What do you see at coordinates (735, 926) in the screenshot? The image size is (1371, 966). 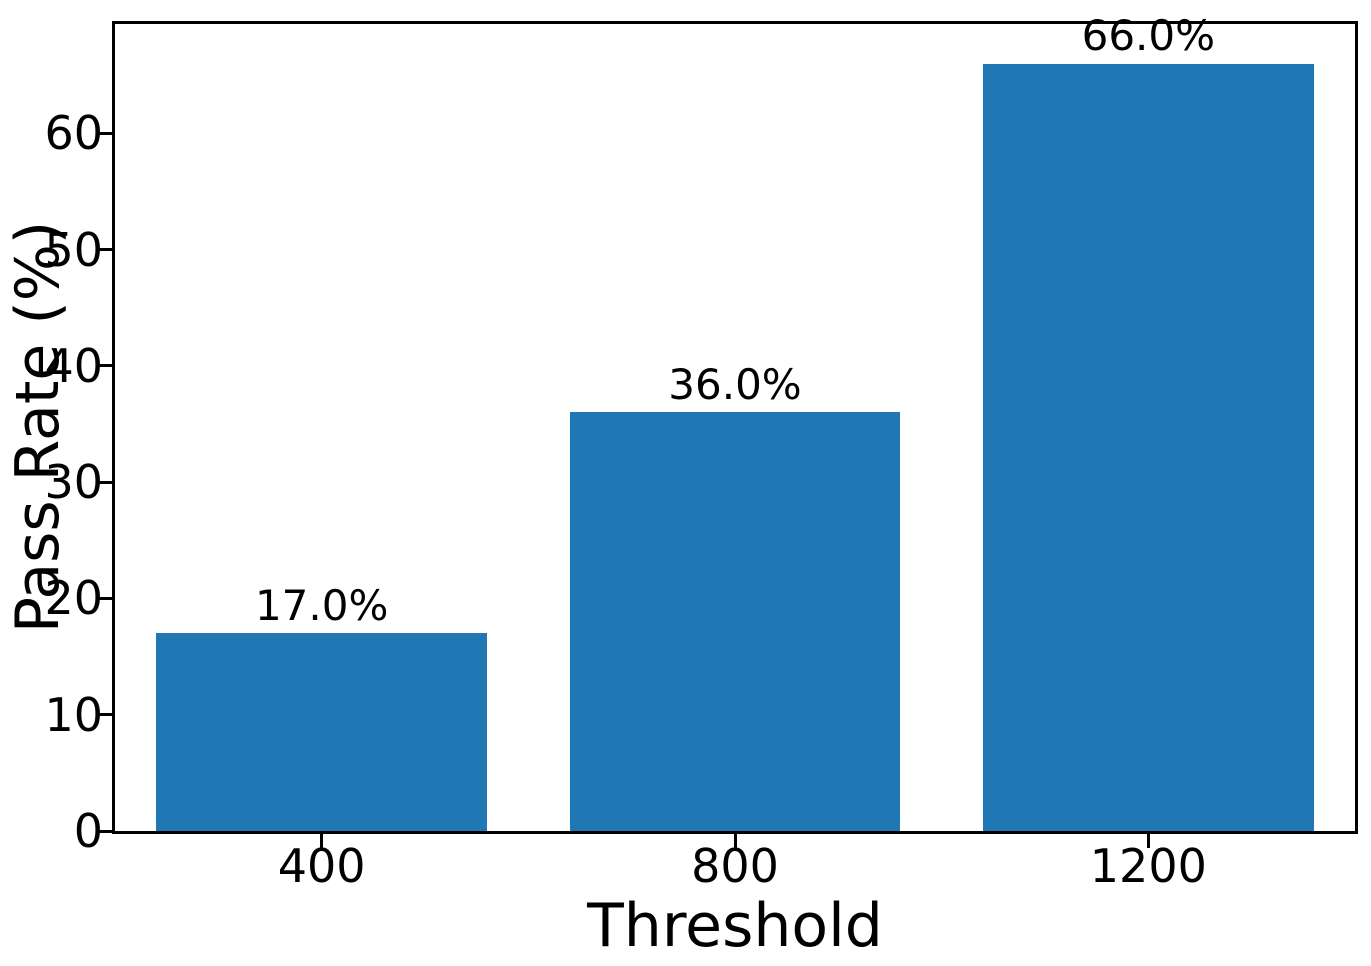 I see `x-axis-title: Threshold` at bounding box center [735, 926].